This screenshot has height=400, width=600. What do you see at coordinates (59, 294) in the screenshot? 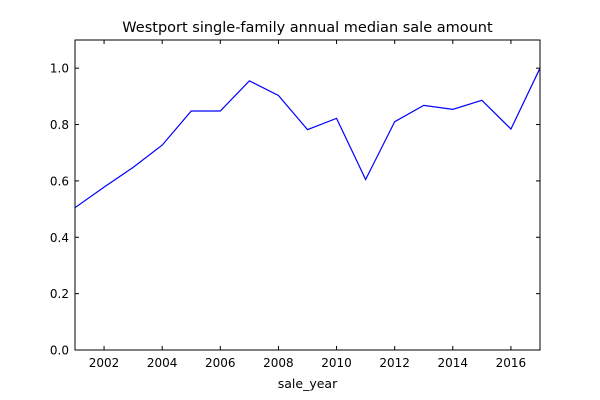
I see `y-tick-label: 0.2` at bounding box center [59, 294].